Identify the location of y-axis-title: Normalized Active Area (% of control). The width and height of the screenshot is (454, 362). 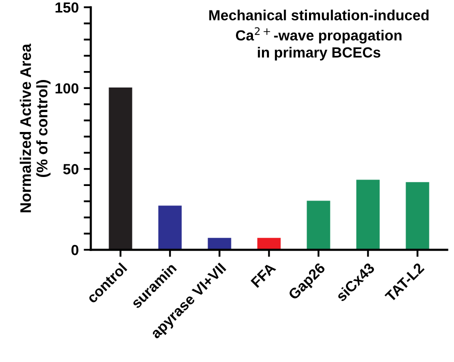
(35, 128).